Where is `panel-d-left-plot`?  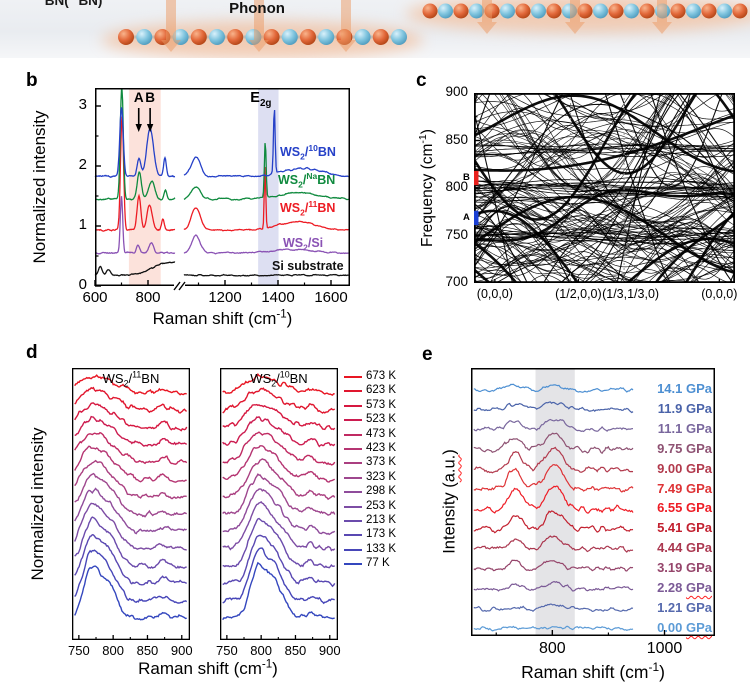 panel-d-left-plot is located at coordinates (131, 504).